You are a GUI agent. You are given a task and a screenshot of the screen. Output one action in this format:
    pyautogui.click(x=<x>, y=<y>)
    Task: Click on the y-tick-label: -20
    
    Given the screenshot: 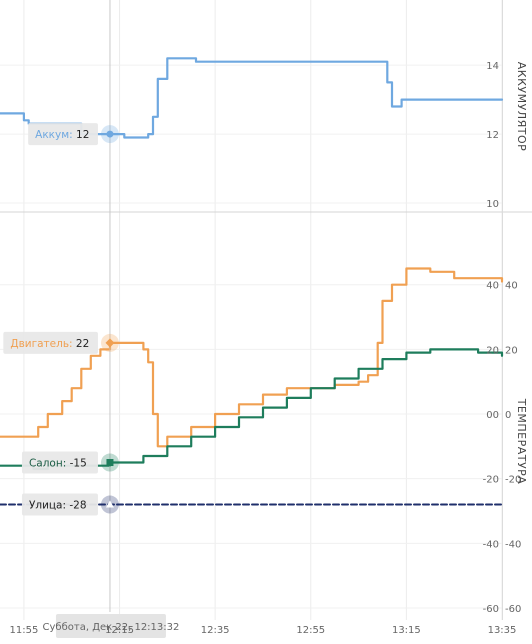 What is the action you would take?
    pyautogui.click(x=491, y=480)
    